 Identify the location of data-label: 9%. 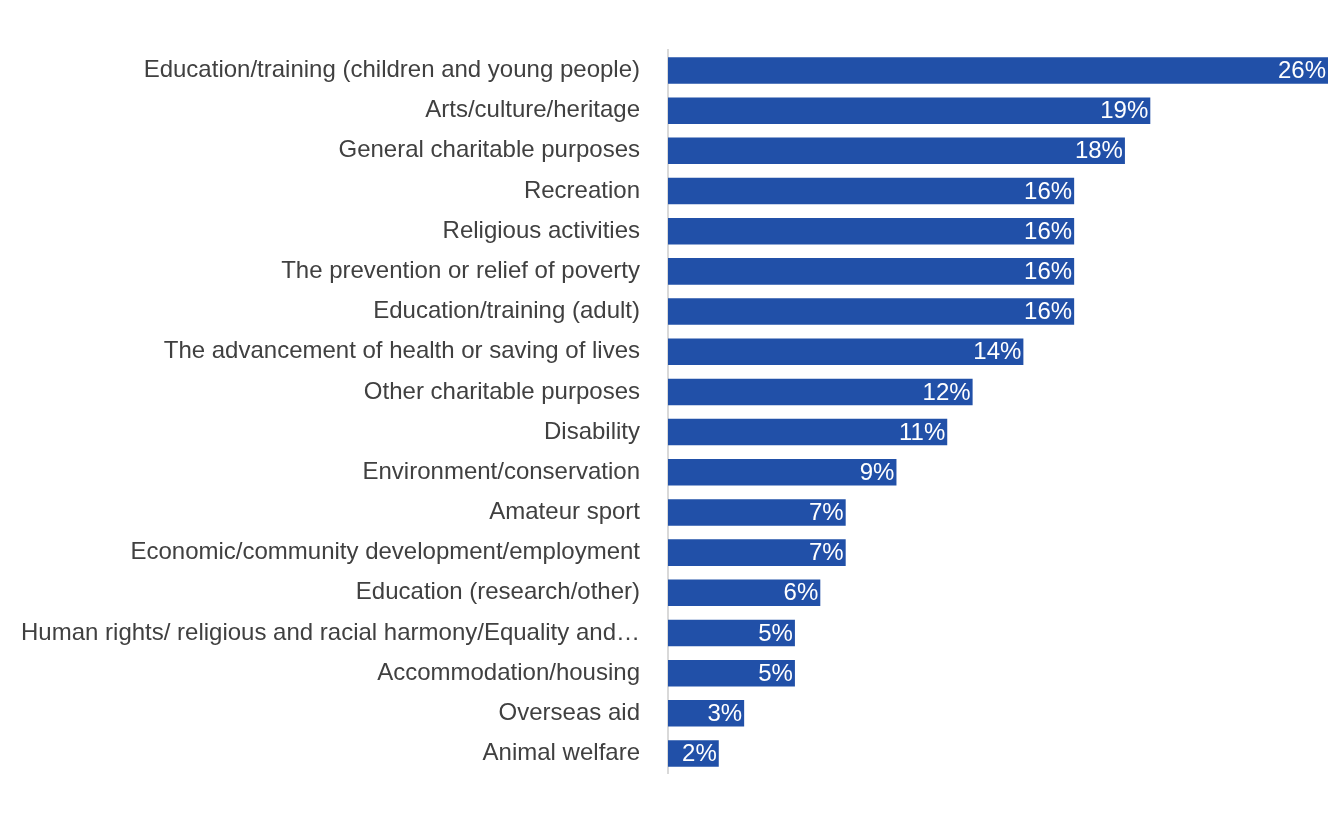
(877, 471).